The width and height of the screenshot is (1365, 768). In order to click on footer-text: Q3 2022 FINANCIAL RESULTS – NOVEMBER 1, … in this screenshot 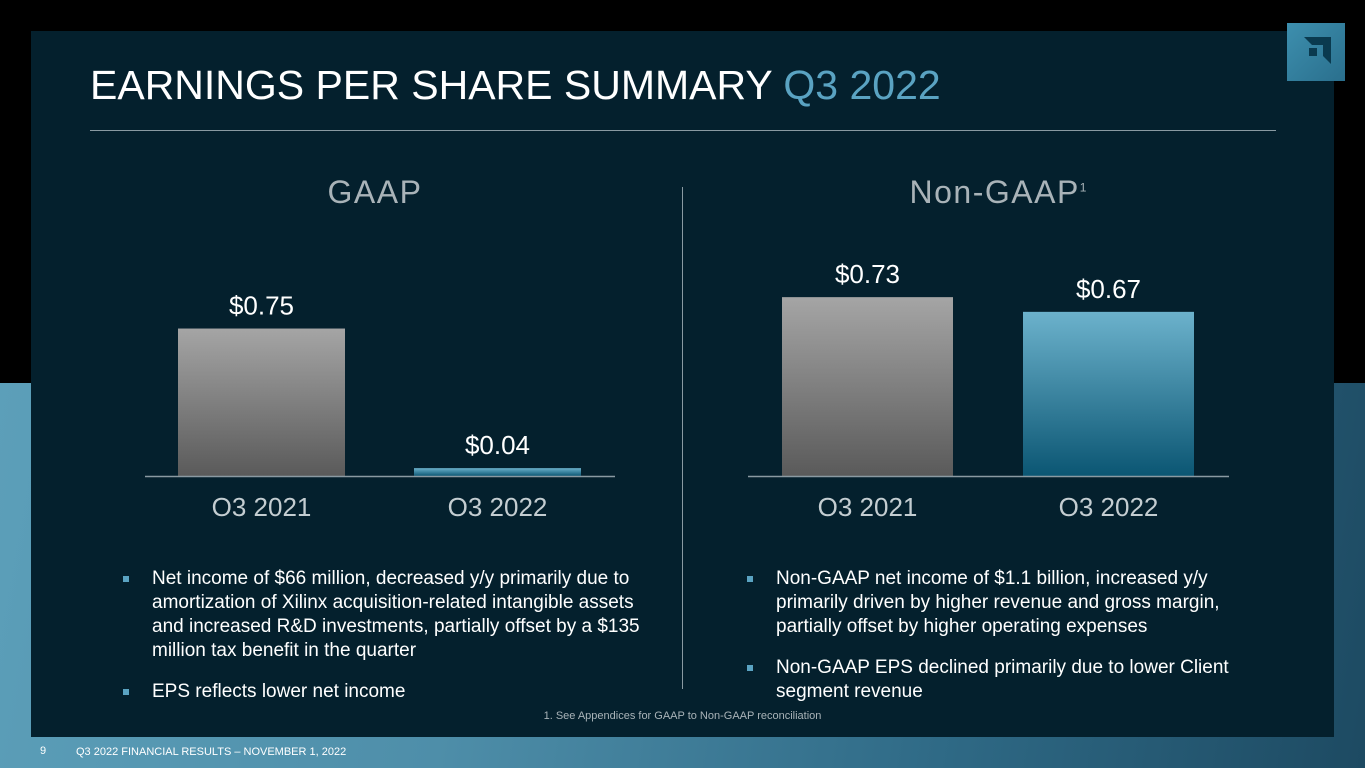, I will do `click(211, 752)`.